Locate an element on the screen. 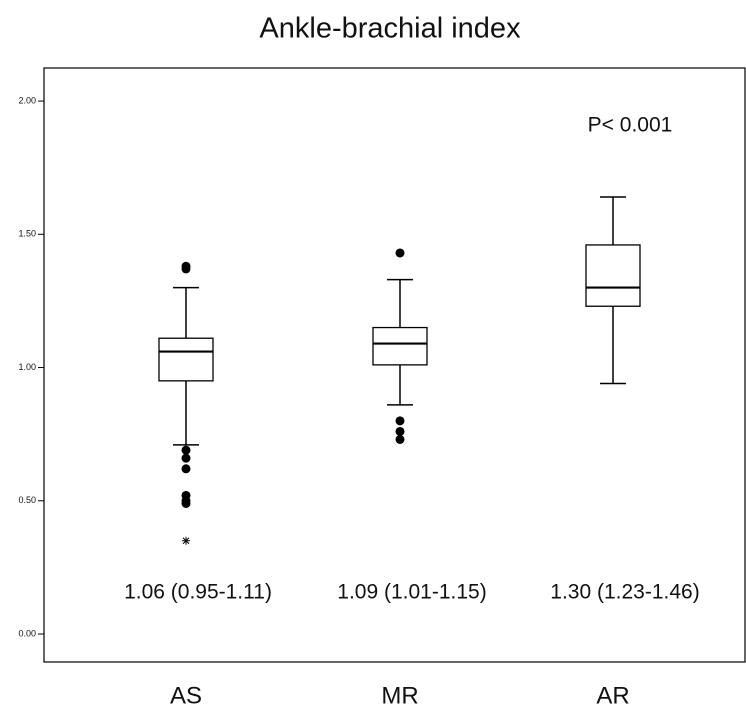  summary-label: 1.09 (1.01-1.15) is located at coordinates (411, 592).